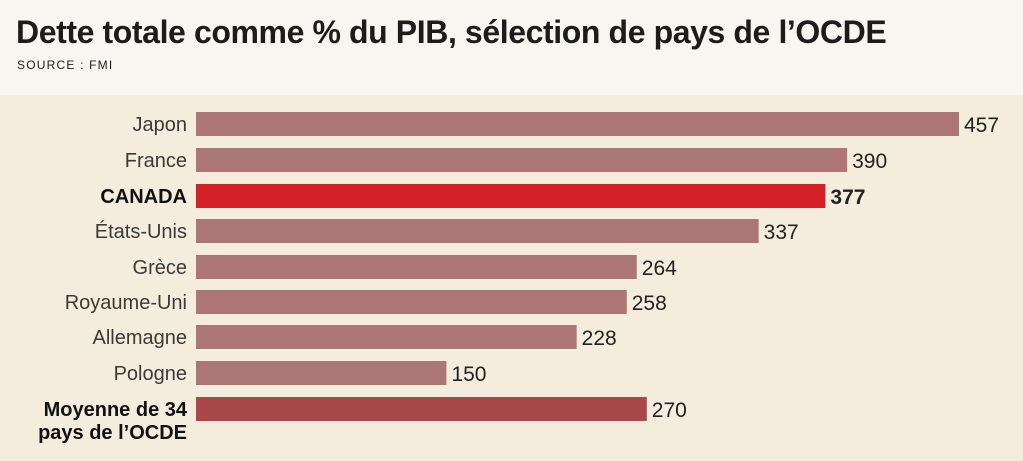  What do you see at coordinates (126, 303) in the screenshot?
I see `category-label: Royaume-Uni` at bounding box center [126, 303].